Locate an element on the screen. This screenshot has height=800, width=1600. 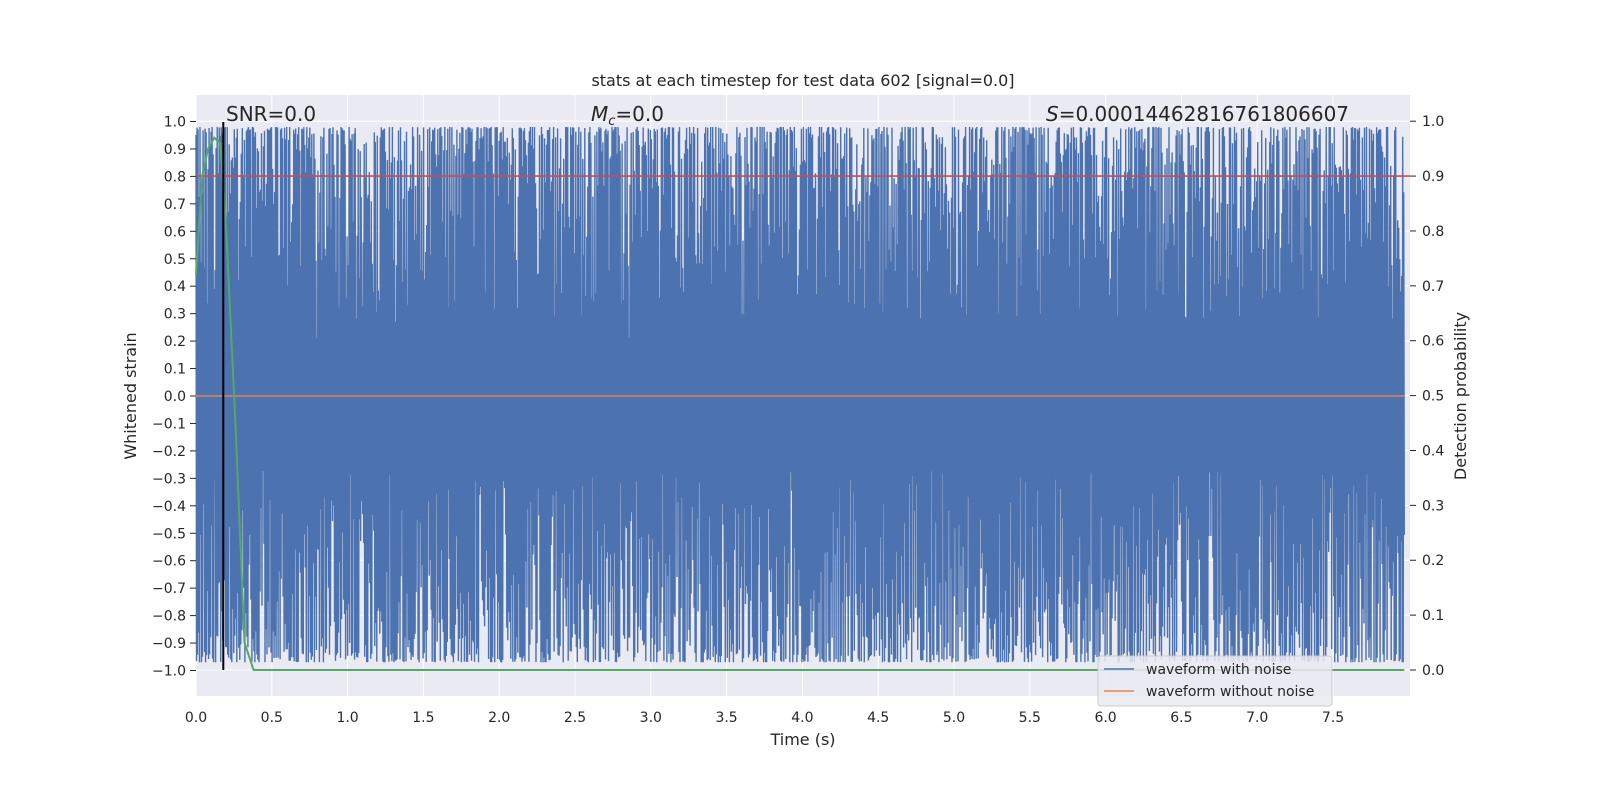
legend-label-clean: waveform without noise is located at coordinates (1230, 692).